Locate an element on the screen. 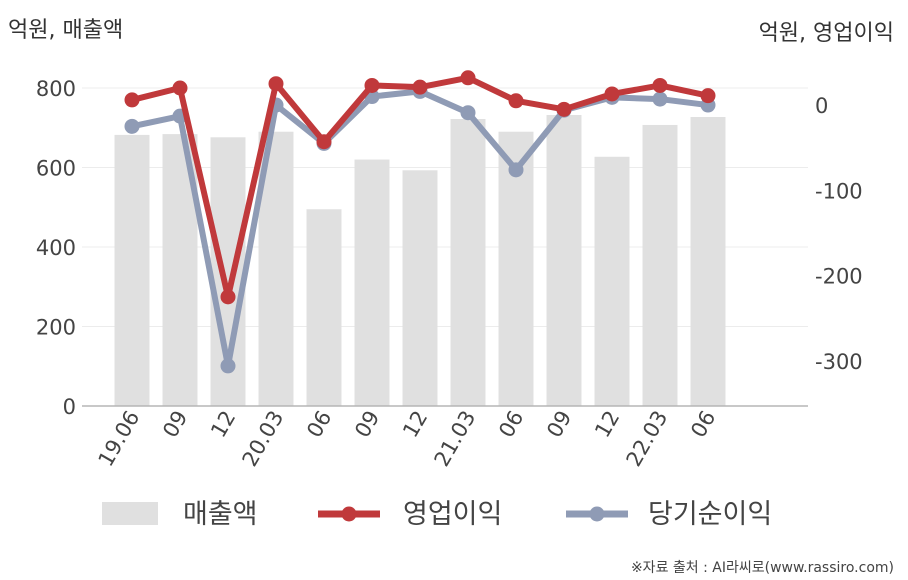 Image resolution: width=908 pixels, height=580 pixels. left-axis-ticks: 0 200 400 600 800 is located at coordinates (56, 248).